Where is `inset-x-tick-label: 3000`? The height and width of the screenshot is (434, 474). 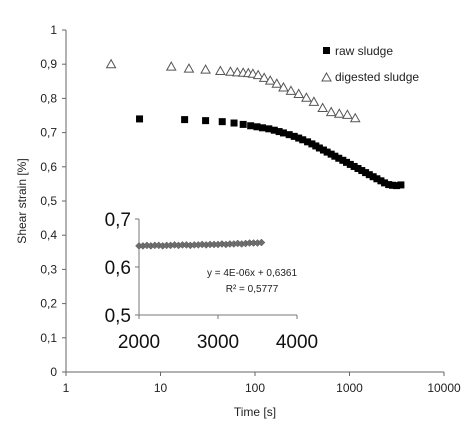 inset-x-tick-label: 3000 is located at coordinates (218, 342).